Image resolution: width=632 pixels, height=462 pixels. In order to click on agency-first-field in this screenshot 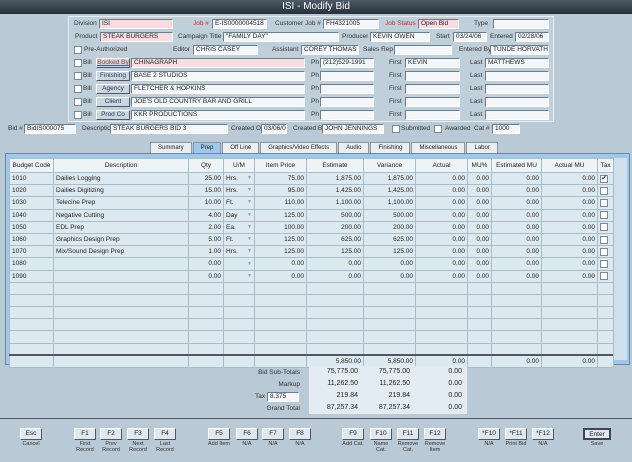, I will do `click(432, 89)`.